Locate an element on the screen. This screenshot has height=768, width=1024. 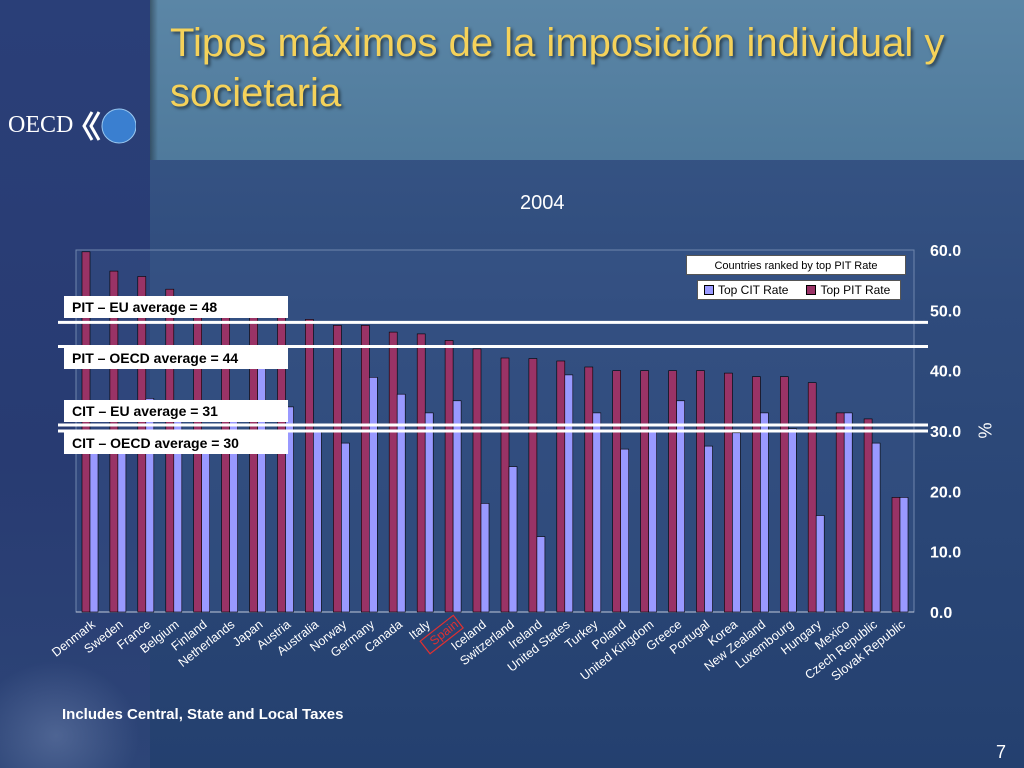
bar-cit-united-kingdom is located at coordinates (652, 521).